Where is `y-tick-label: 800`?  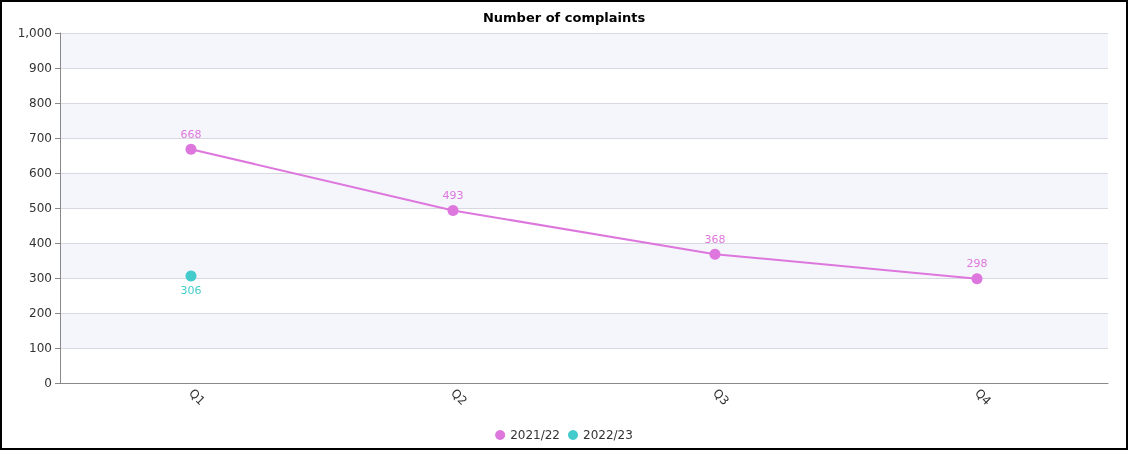
y-tick-label: 800 is located at coordinates (40, 103).